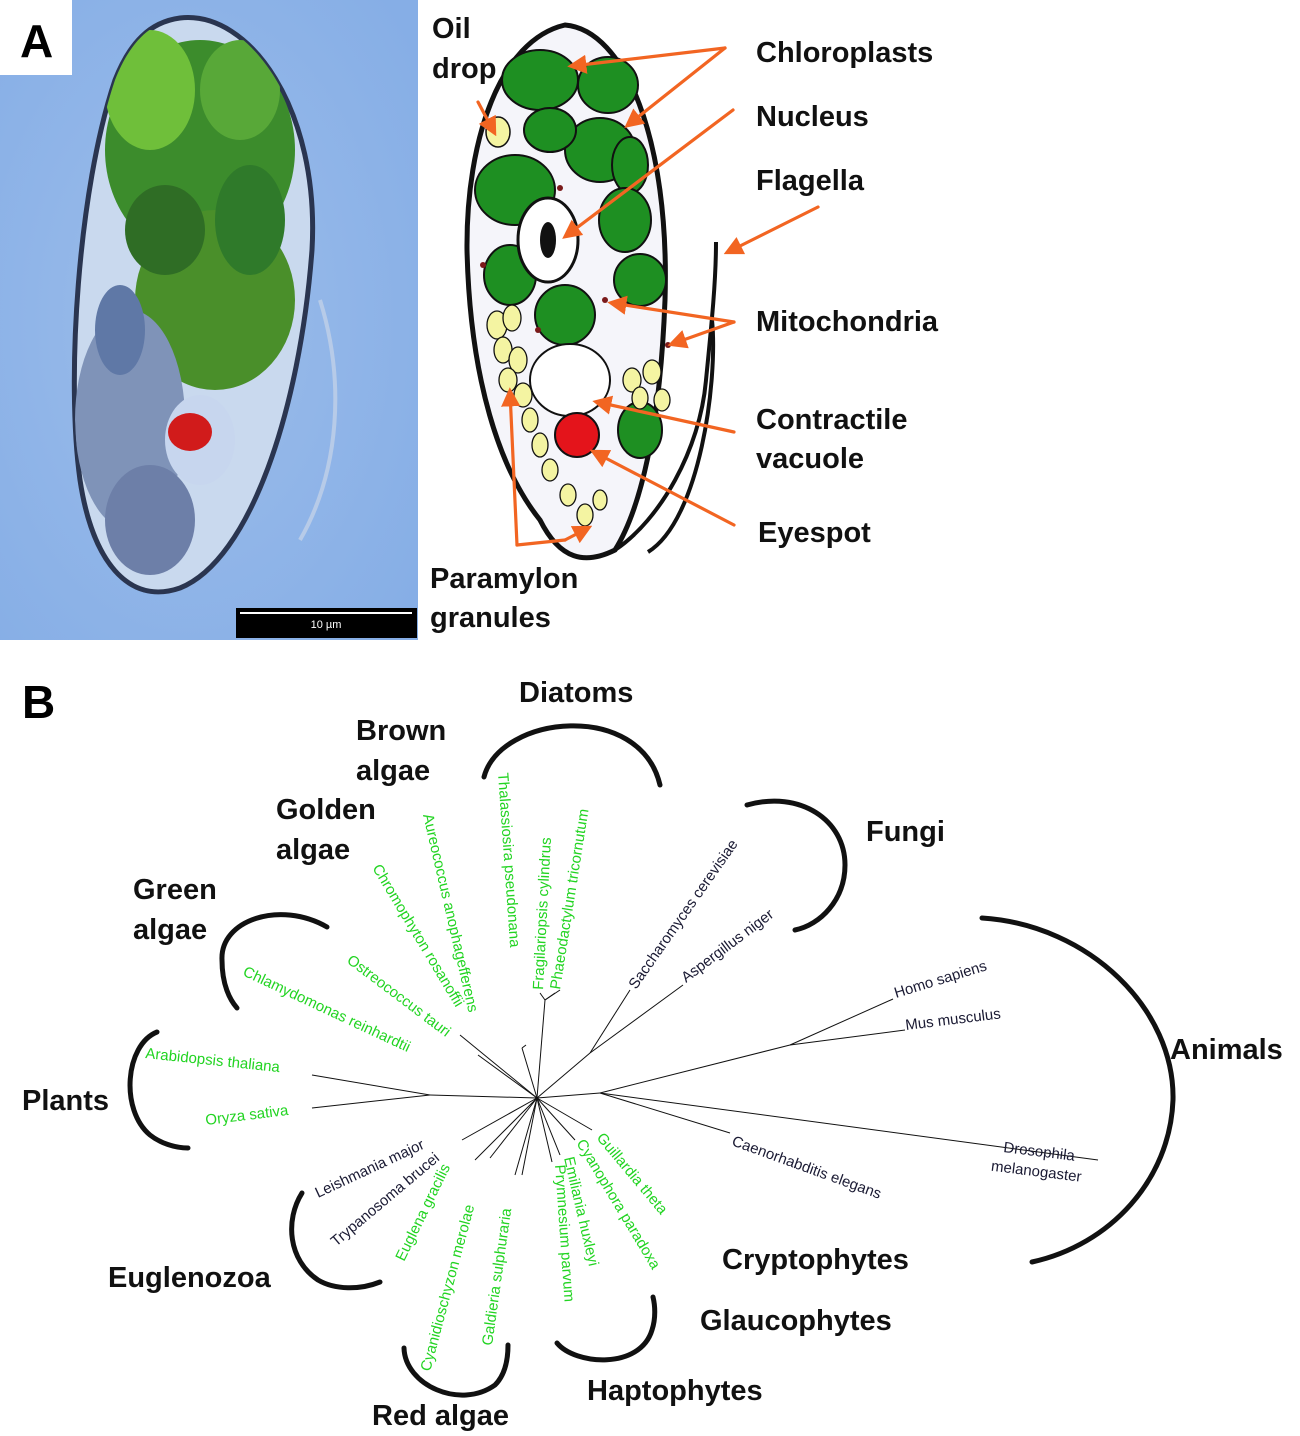 The image size is (1300, 1436). What do you see at coordinates (807, 1168) in the screenshot?
I see `species-caenorhabditis: Caenorhabditis elegans` at bounding box center [807, 1168].